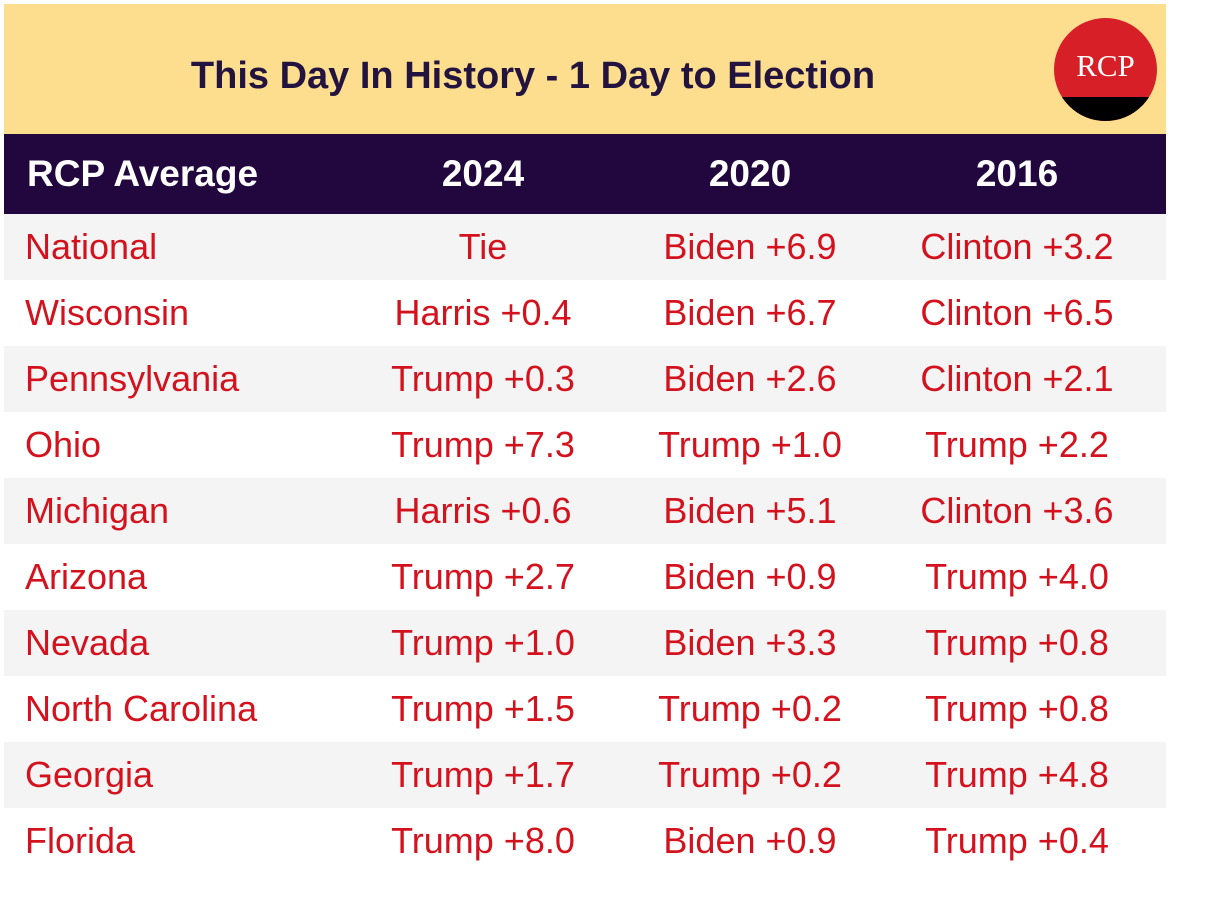 The height and width of the screenshot is (900, 1230). I want to click on logo-text: RCP, so click(1105, 65).